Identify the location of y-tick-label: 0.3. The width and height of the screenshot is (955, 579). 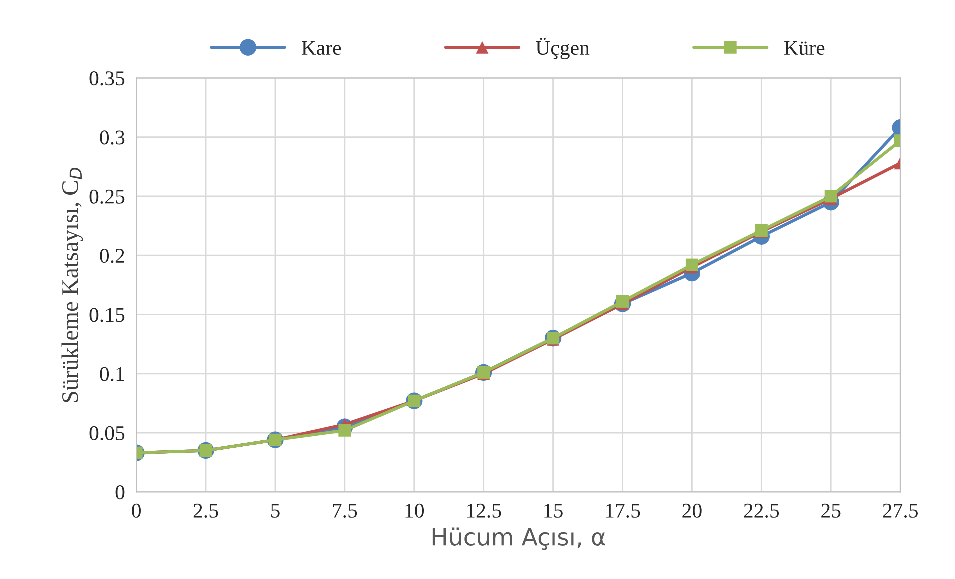
(112, 137).